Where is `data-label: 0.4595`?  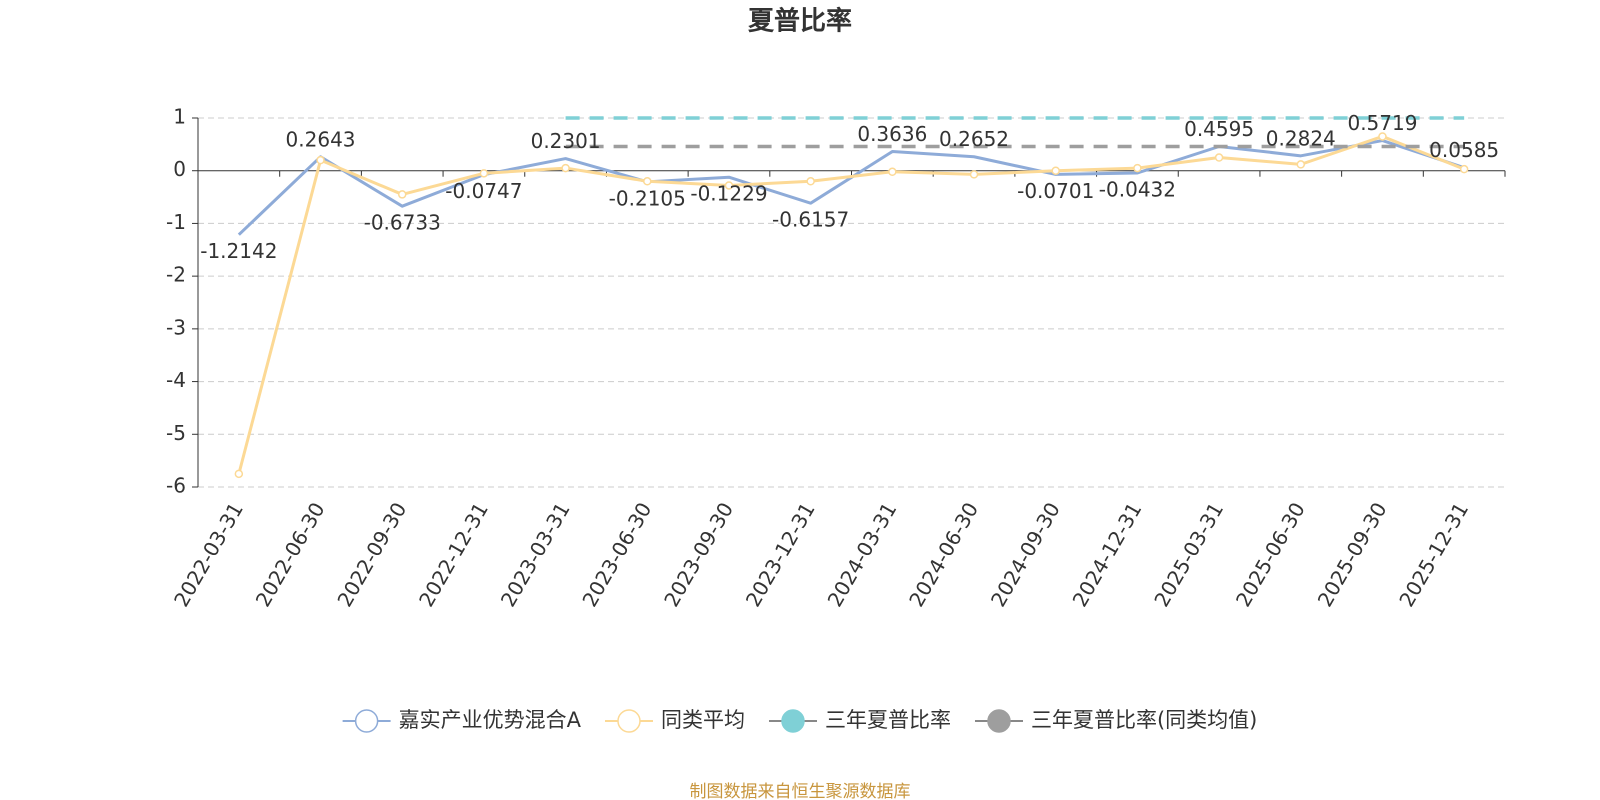 data-label: 0.4595 is located at coordinates (1219, 129).